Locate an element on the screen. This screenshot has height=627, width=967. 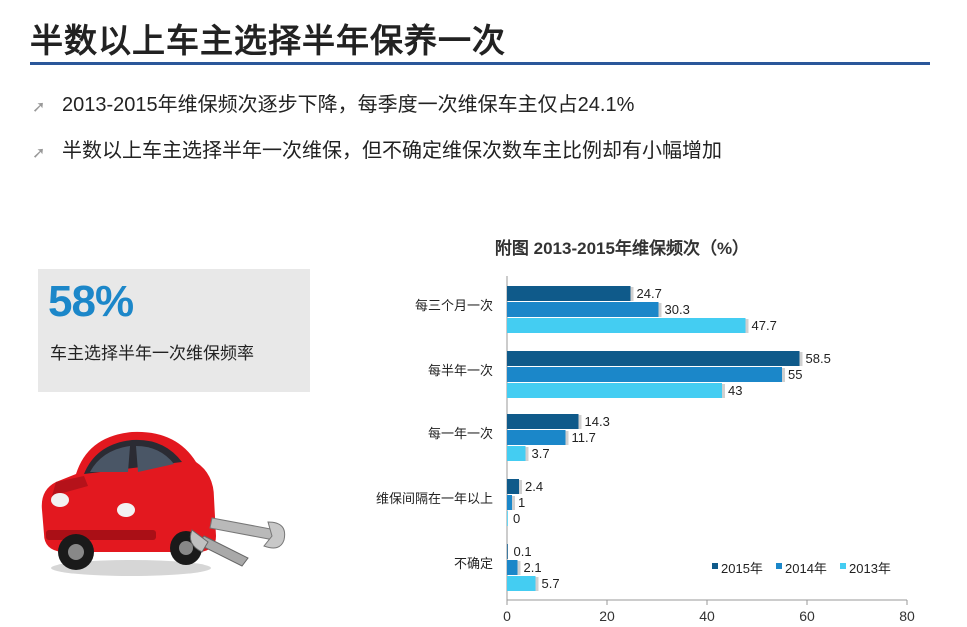
data-label: 0 is located at coordinates (516, 518).